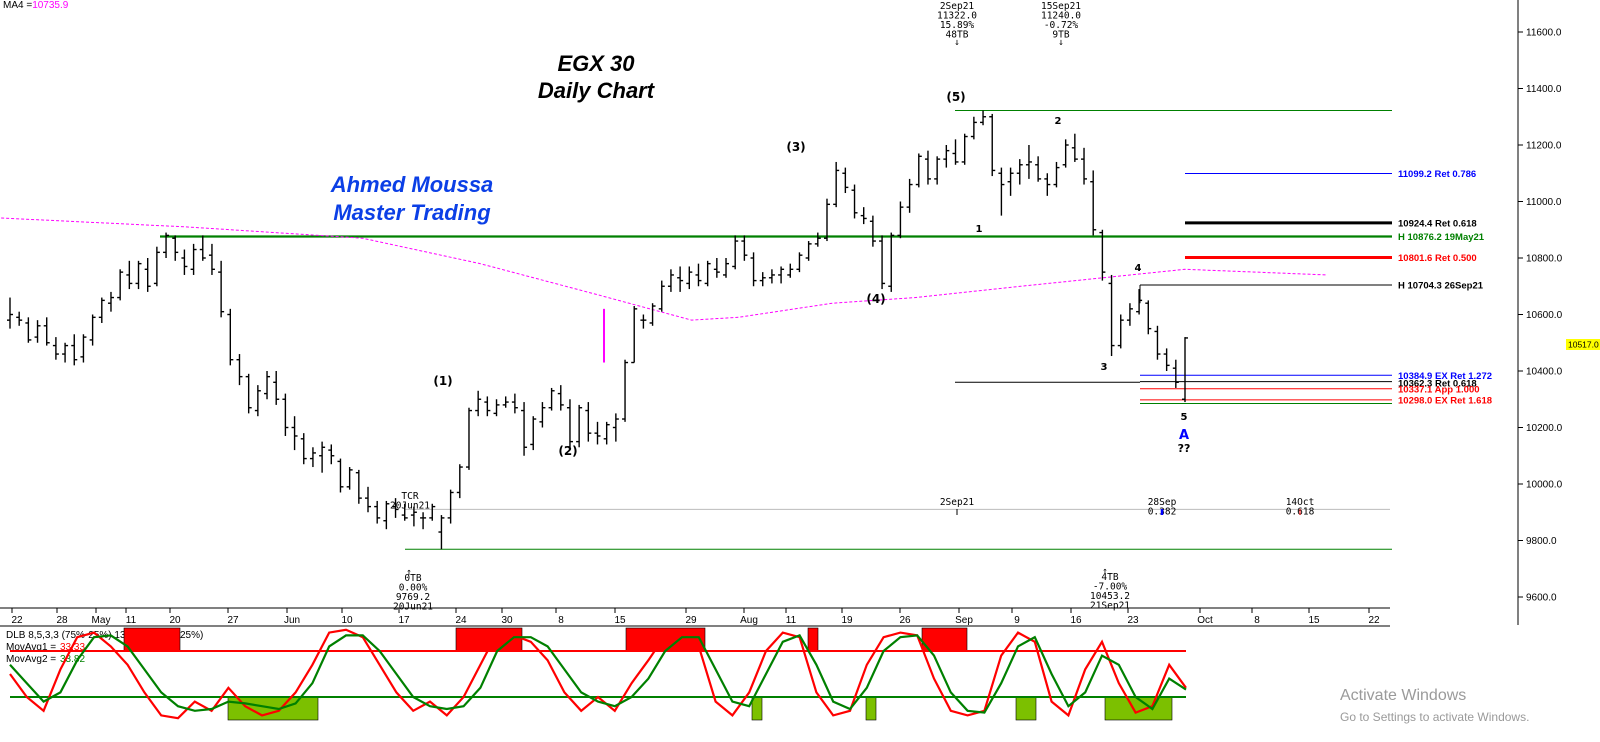 The image size is (1600, 742). Describe the element at coordinates (1184, 417) in the screenshot. I see `wave-label: 5` at that location.